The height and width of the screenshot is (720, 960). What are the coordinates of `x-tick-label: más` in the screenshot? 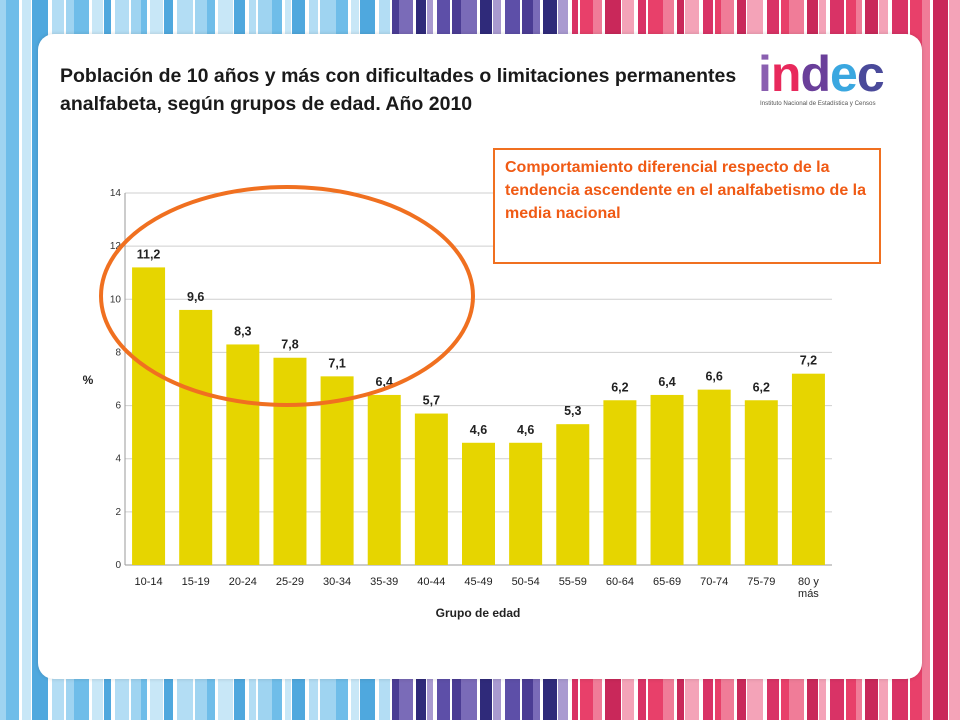 It's located at (808, 594).